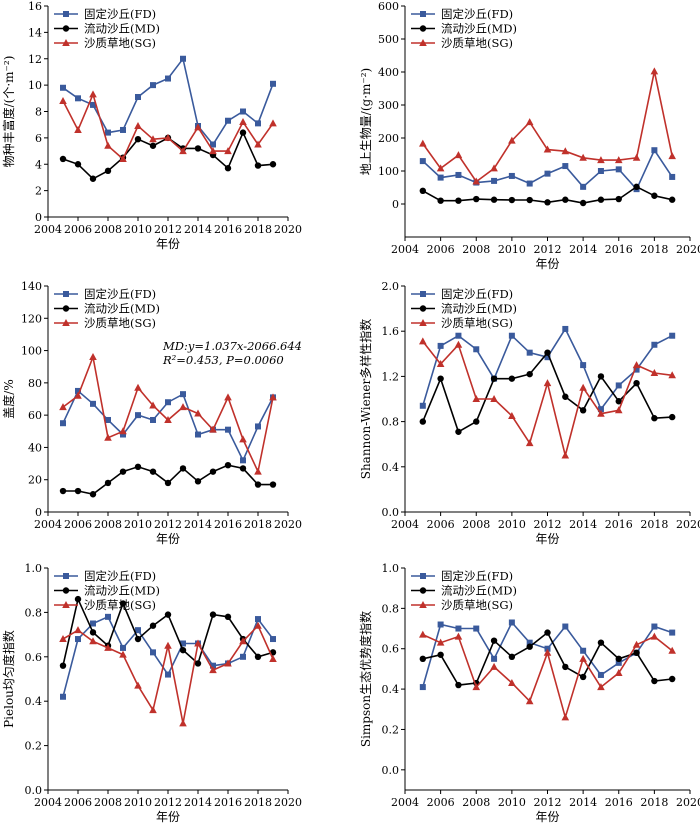  What do you see at coordinates (35, 415) in the screenshot?
I see `y-tick-label: 60` at bounding box center [35, 415].